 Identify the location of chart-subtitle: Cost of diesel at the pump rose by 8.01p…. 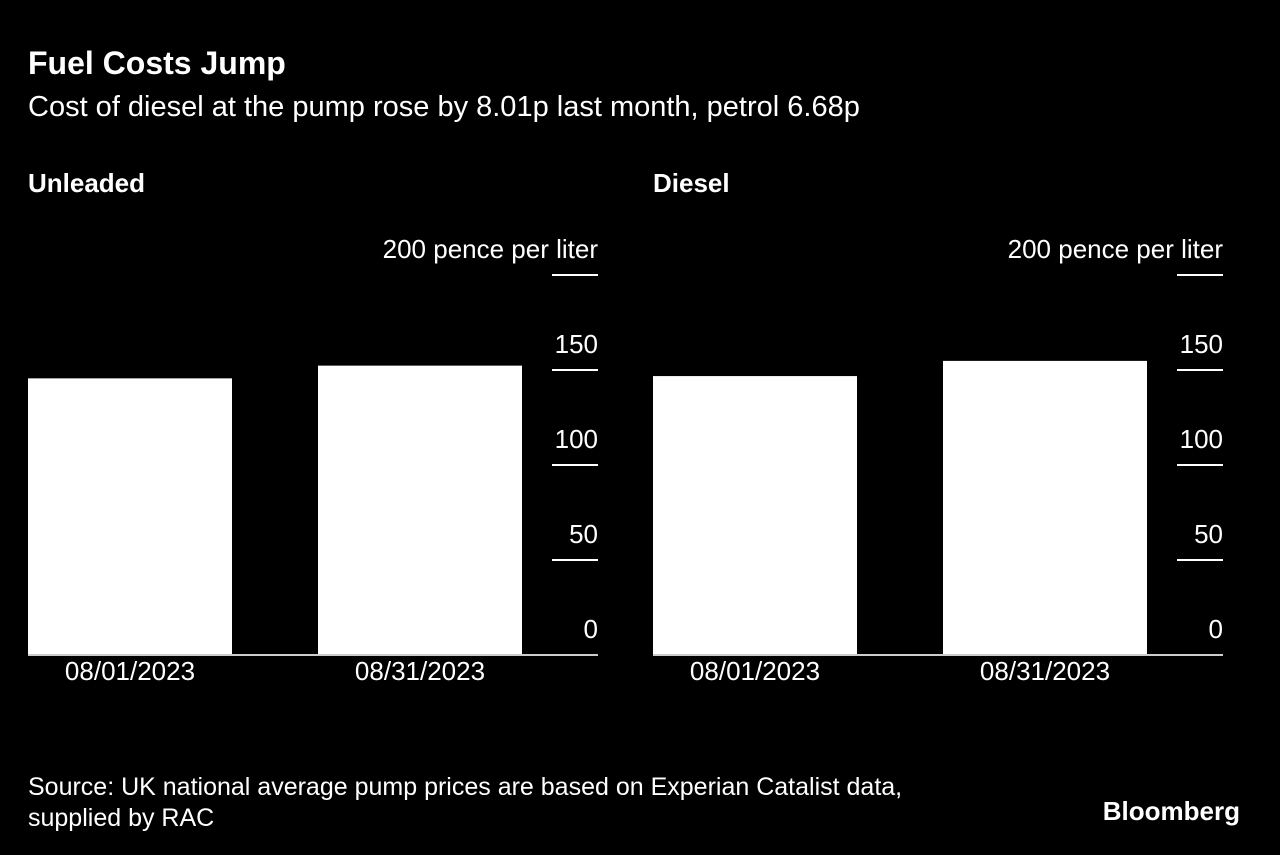
(444, 107).